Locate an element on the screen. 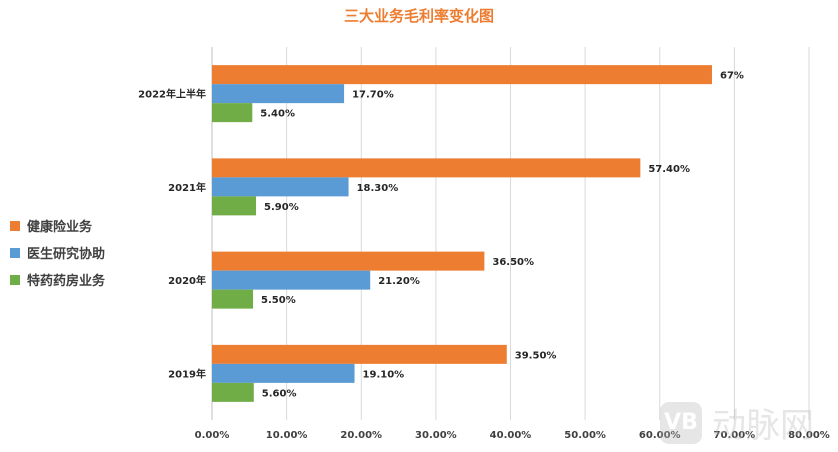  x-tick-label: 30.00% is located at coordinates (436, 435).